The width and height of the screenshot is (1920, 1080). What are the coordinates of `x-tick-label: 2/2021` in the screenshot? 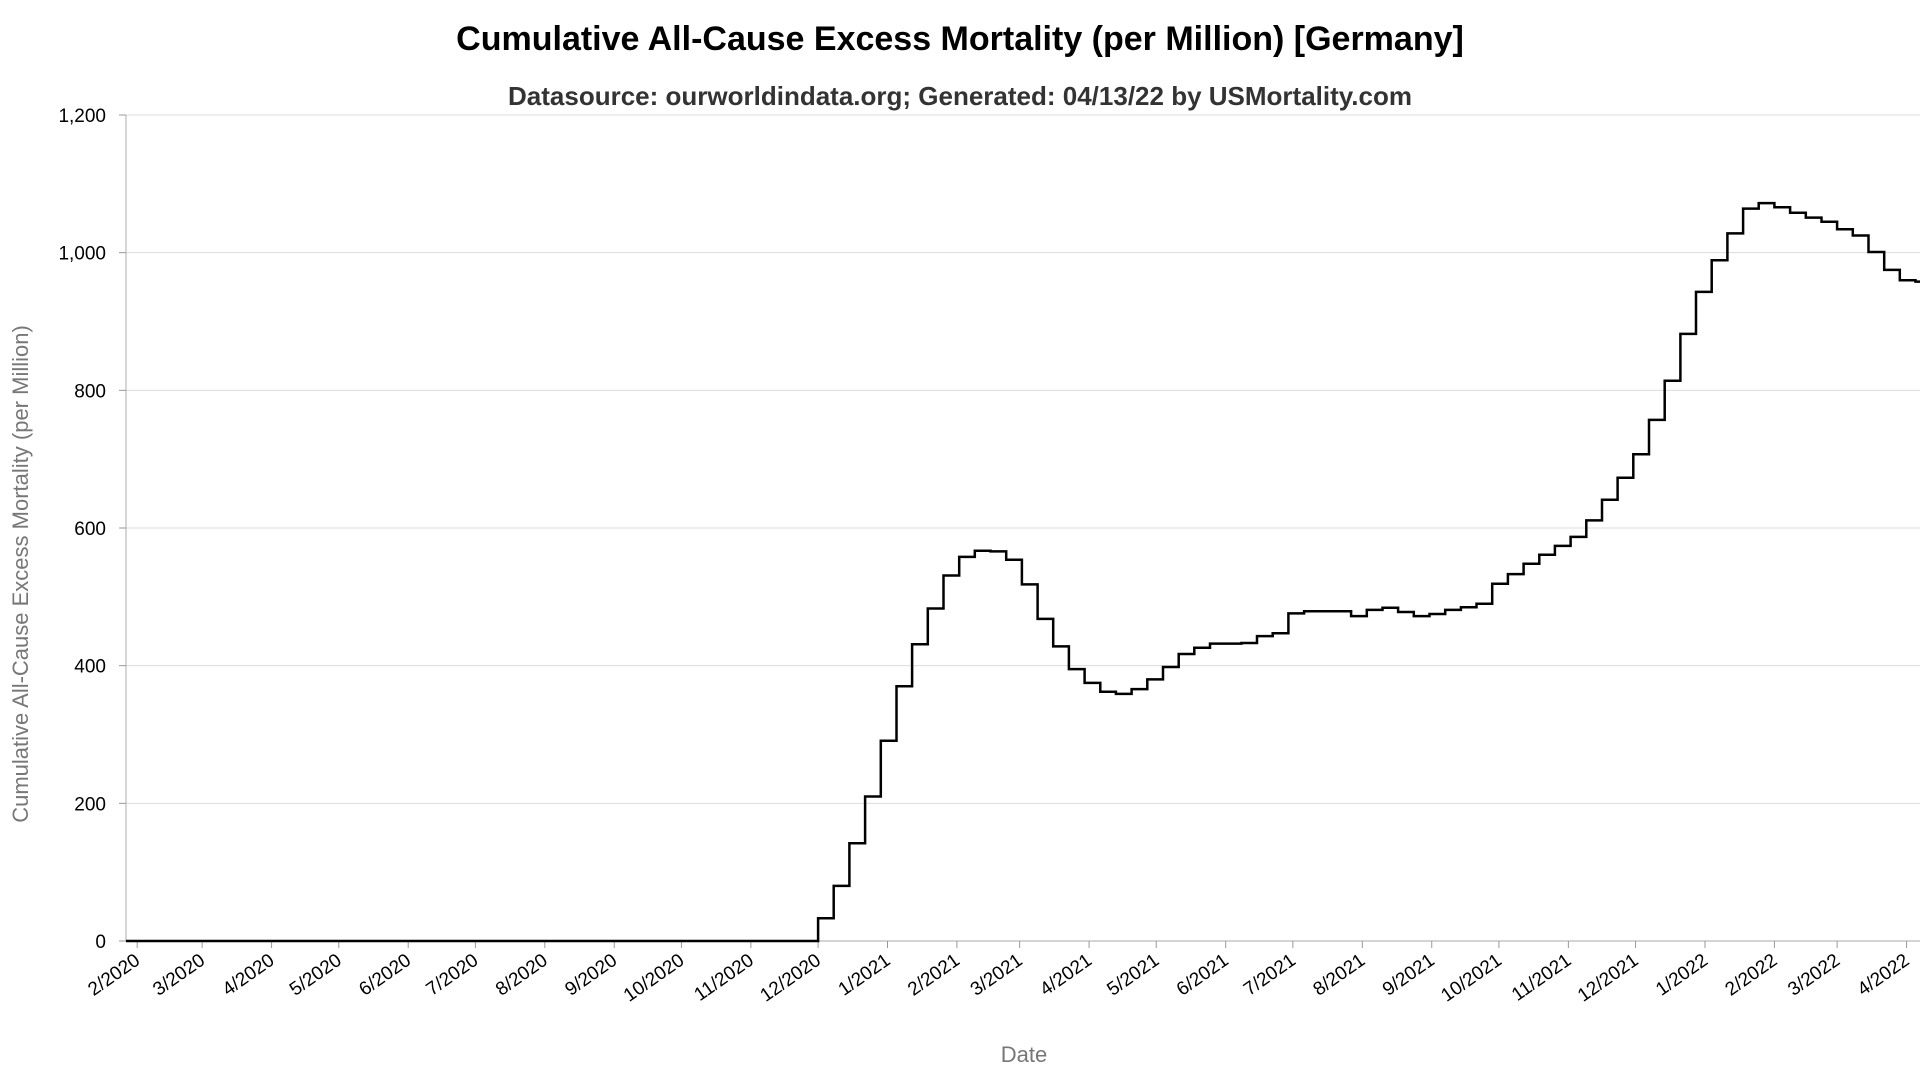 It's located at (934, 975).